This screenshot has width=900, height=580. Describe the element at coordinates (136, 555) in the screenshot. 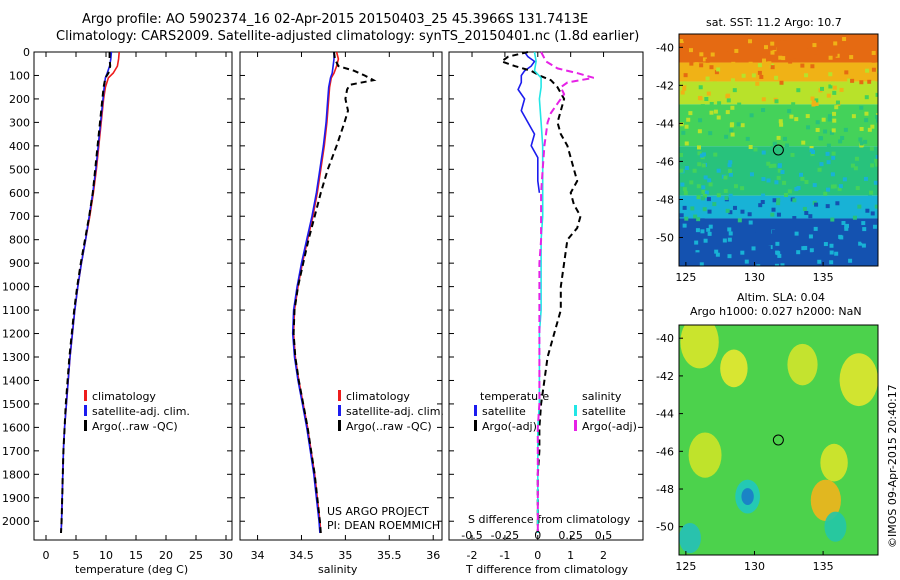

I see `x-tick-label: 15` at that location.